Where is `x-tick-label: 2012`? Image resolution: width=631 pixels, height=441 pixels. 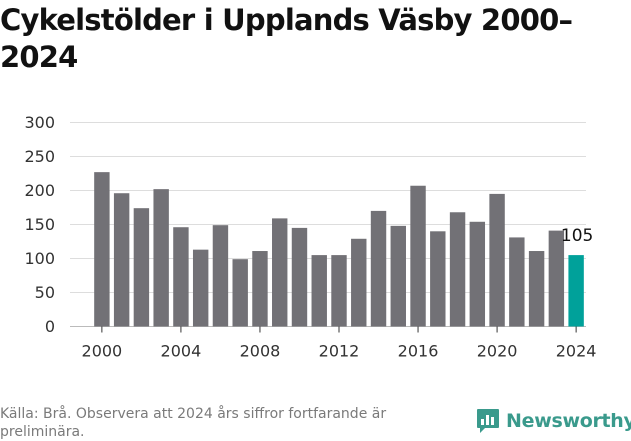 x-tick-label: 2012 is located at coordinates (339, 351).